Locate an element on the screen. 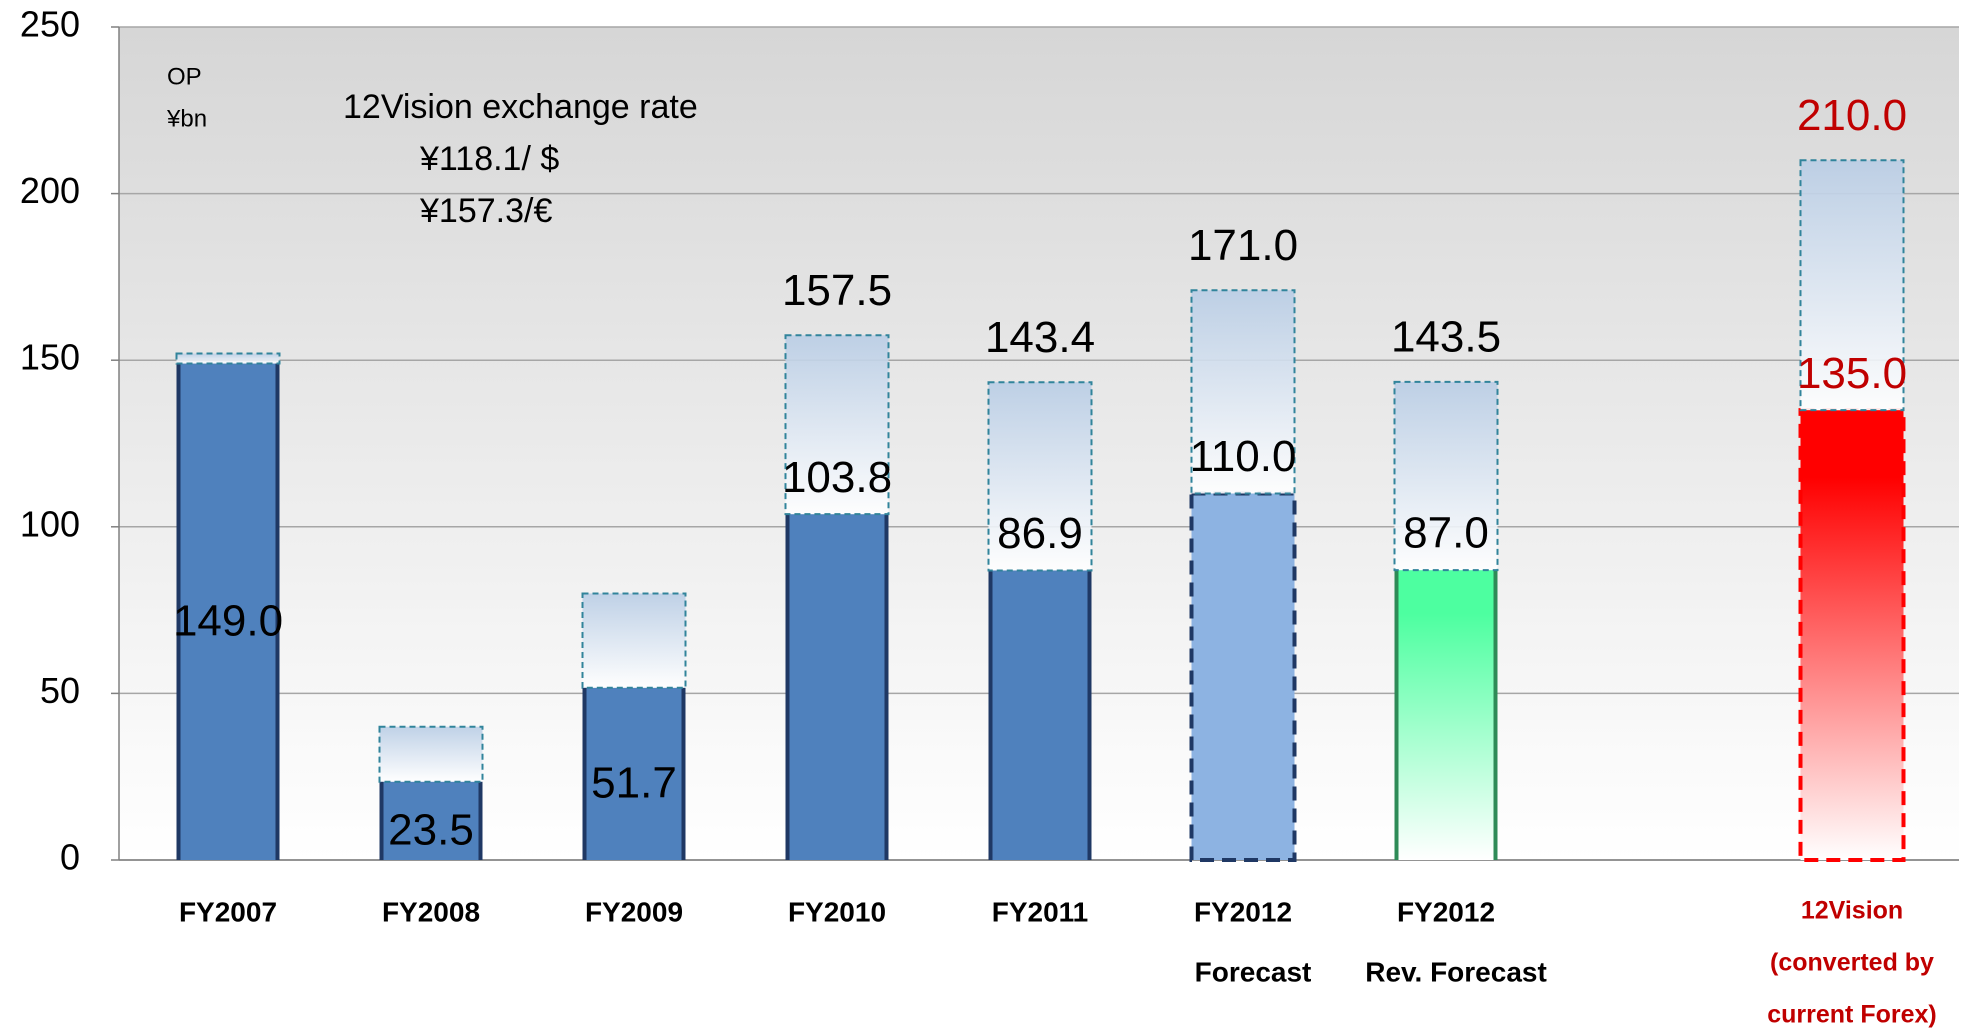 This screenshot has height=1034, width=1964. x-tick-label: FY2008 is located at coordinates (431, 911).